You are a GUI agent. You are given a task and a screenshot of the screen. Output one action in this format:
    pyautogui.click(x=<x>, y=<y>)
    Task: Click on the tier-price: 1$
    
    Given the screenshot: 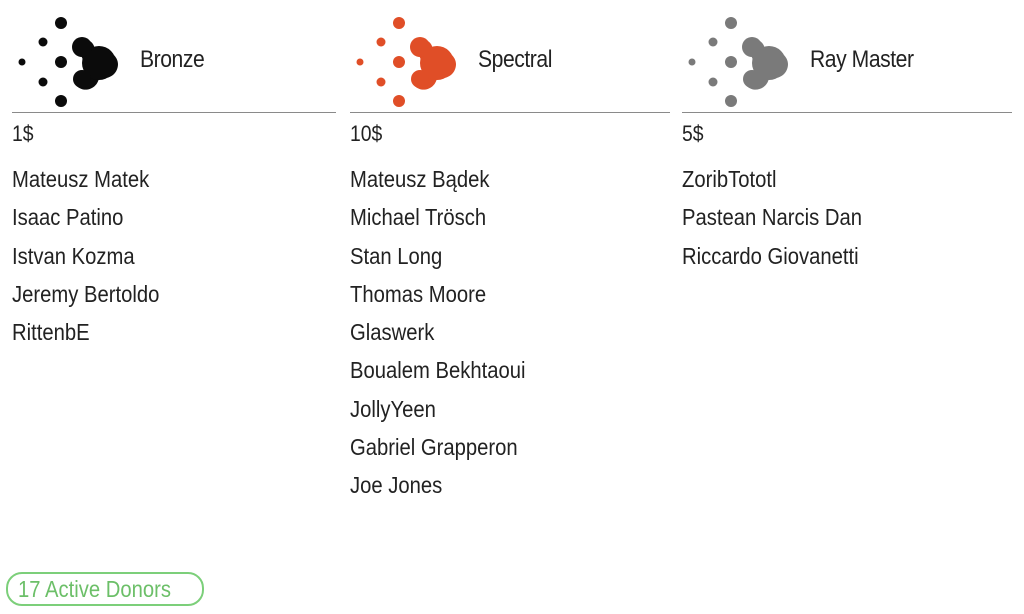 What is the action you would take?
    pyautogui.click(x=23, y=133)
    